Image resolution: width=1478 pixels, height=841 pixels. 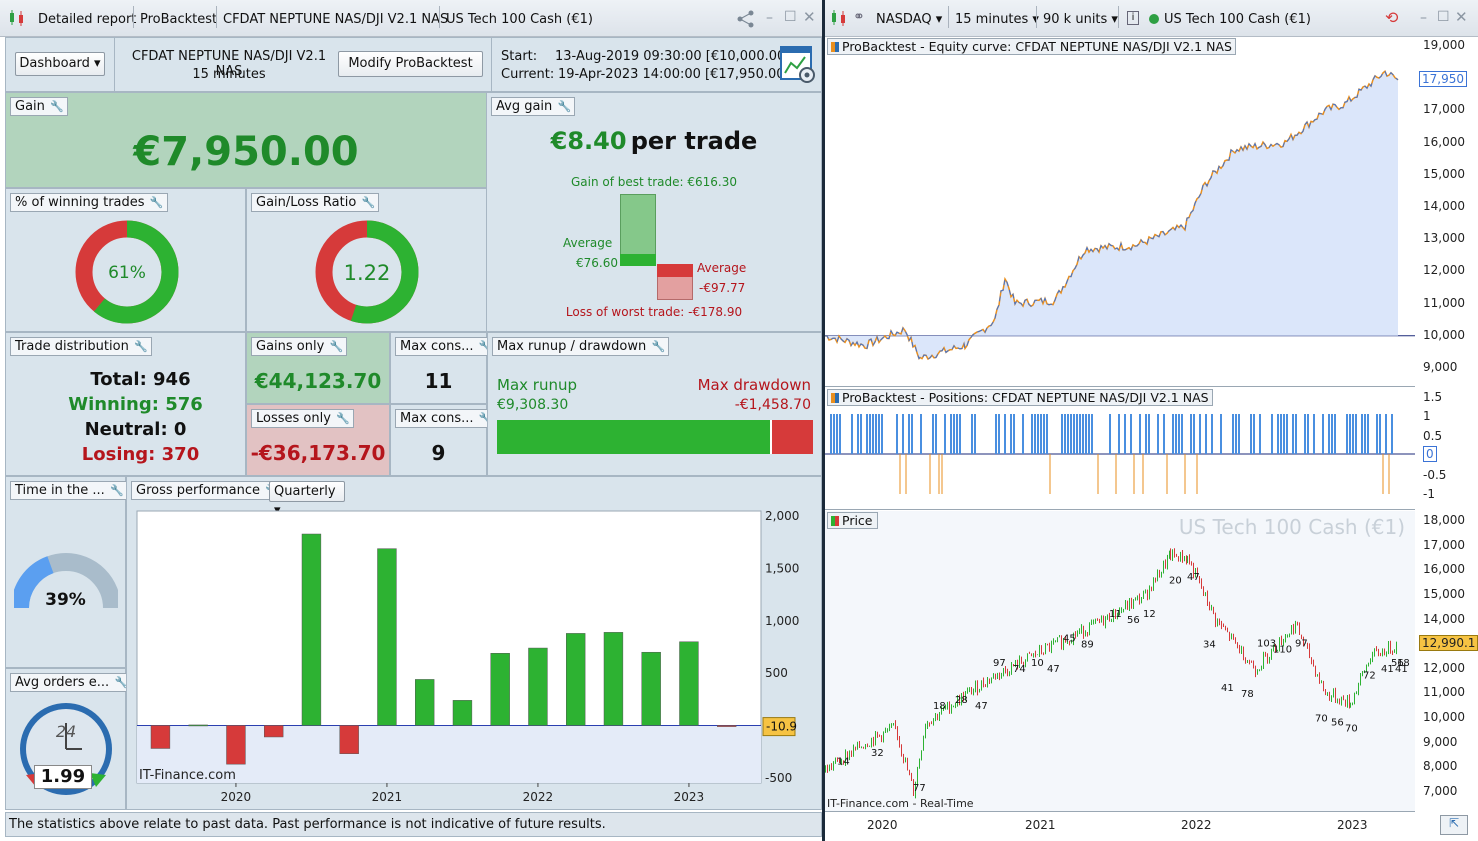 What do you see at coordinates (425, 702) in the screenshot?
I see `bar-2021-Q2` at bounding box center [425, 702].